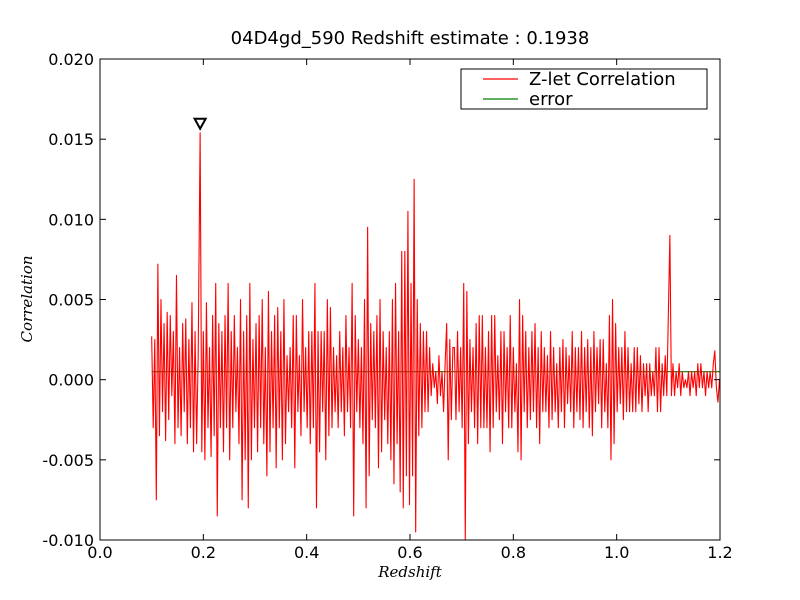 The image size is (800, 600). What do you see at coordinates (68, 460) in the screenshot?
I see `y-tick-label: -0.005` at bounding box center [68, 460].